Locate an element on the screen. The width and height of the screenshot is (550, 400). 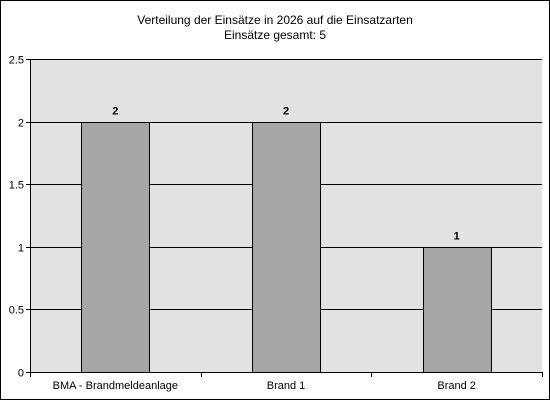
chart-subtitle: Einsätze gesamt: 5 is located at coordinates (275, 35).